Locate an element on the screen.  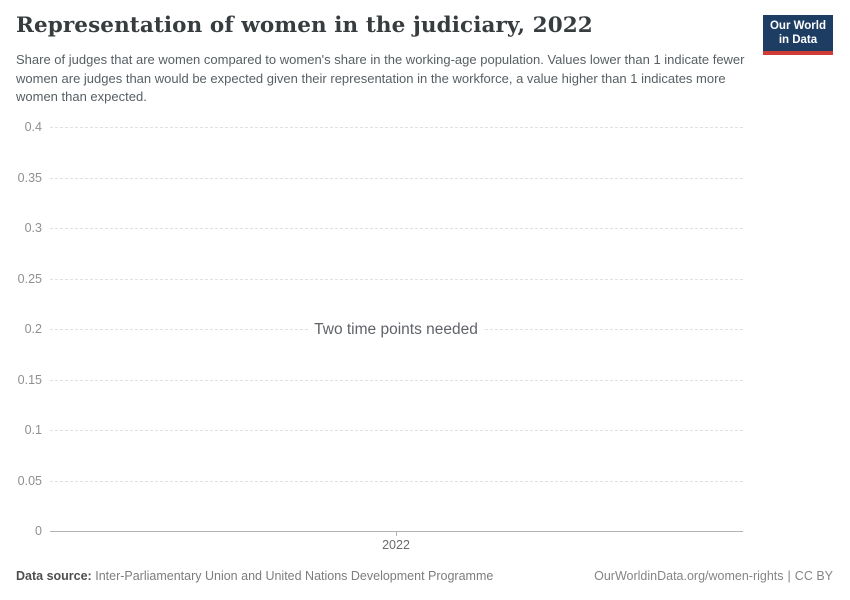
data-source-label: Data source: is located at coordinates (54, 576).